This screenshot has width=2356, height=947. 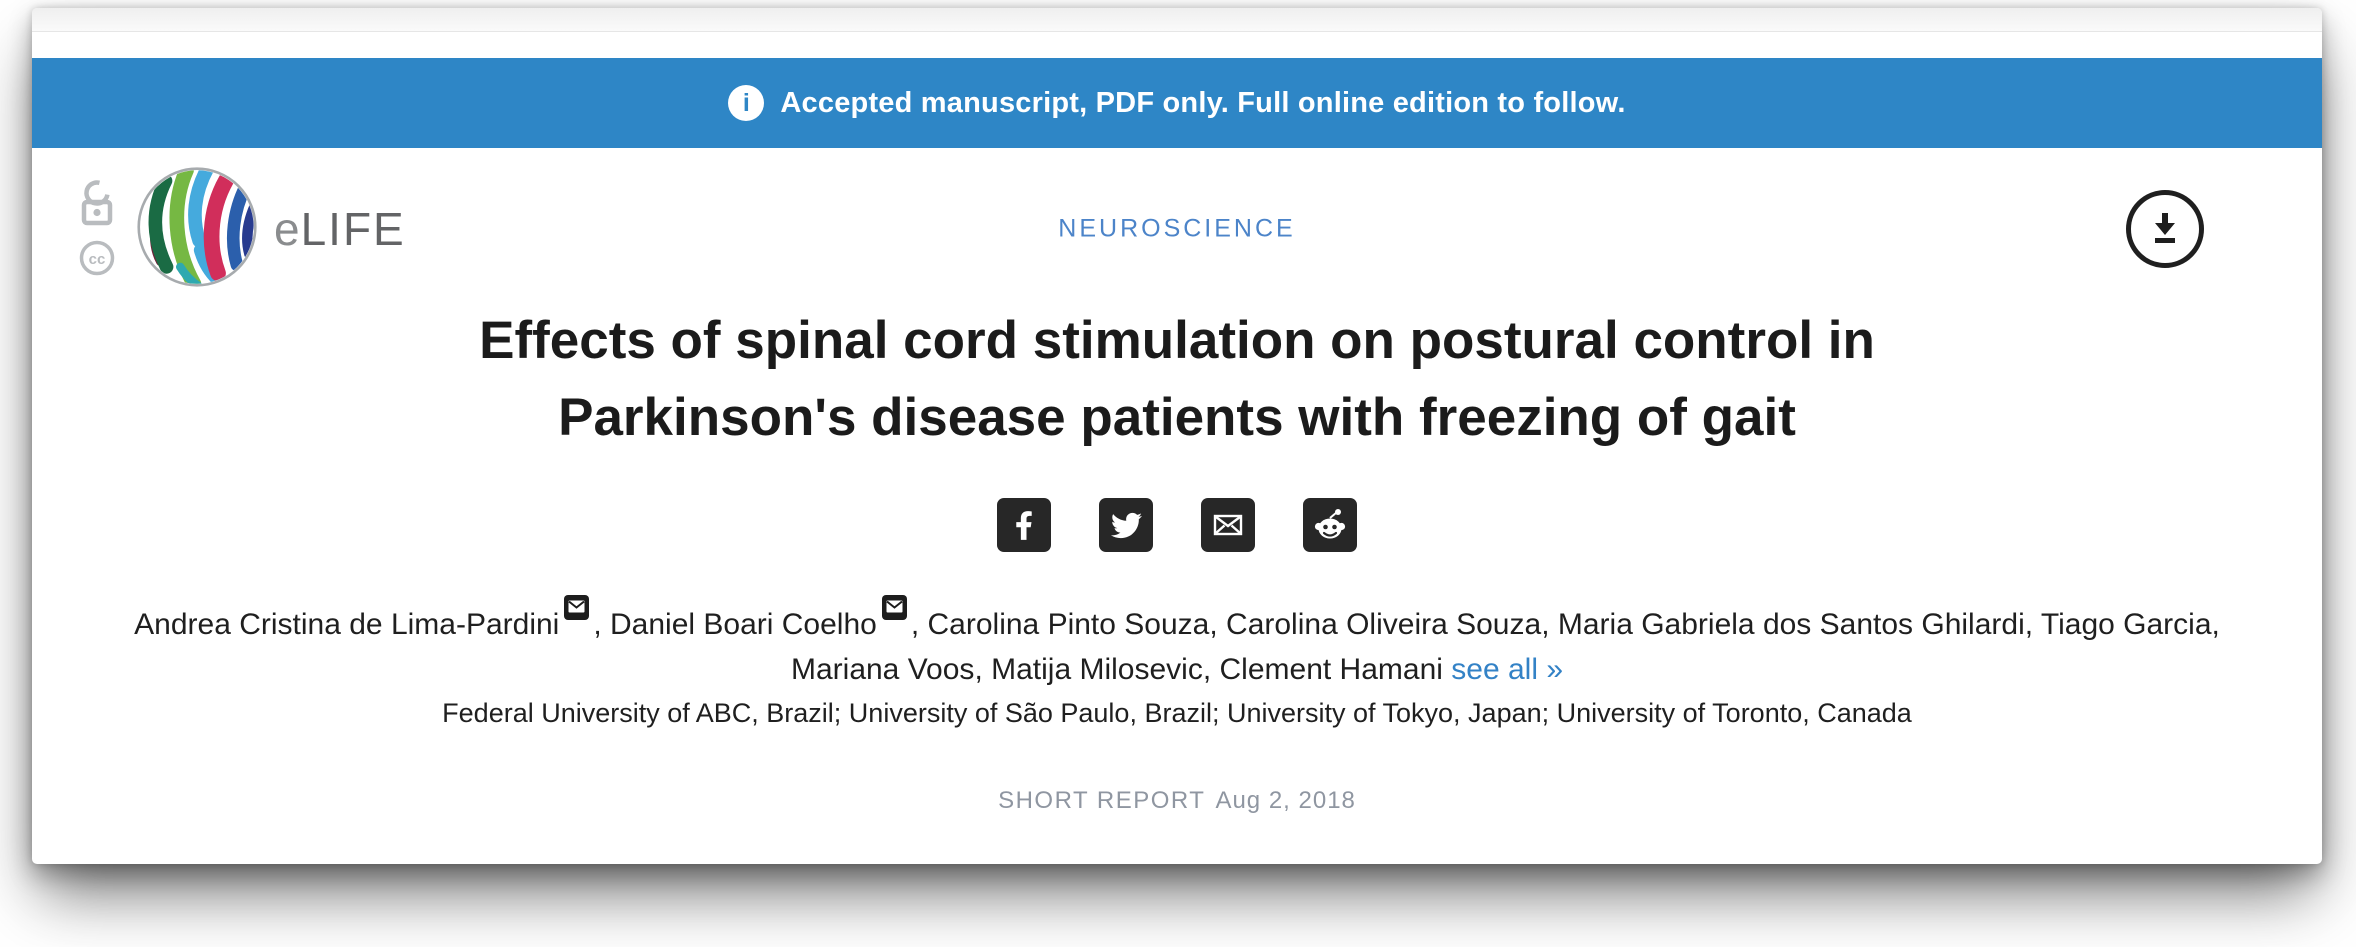 What do you see at coordinates (2126, 624) in the screenshot?
I see `author-name: Tiago Garcia` at bounding box center [2126, 624].